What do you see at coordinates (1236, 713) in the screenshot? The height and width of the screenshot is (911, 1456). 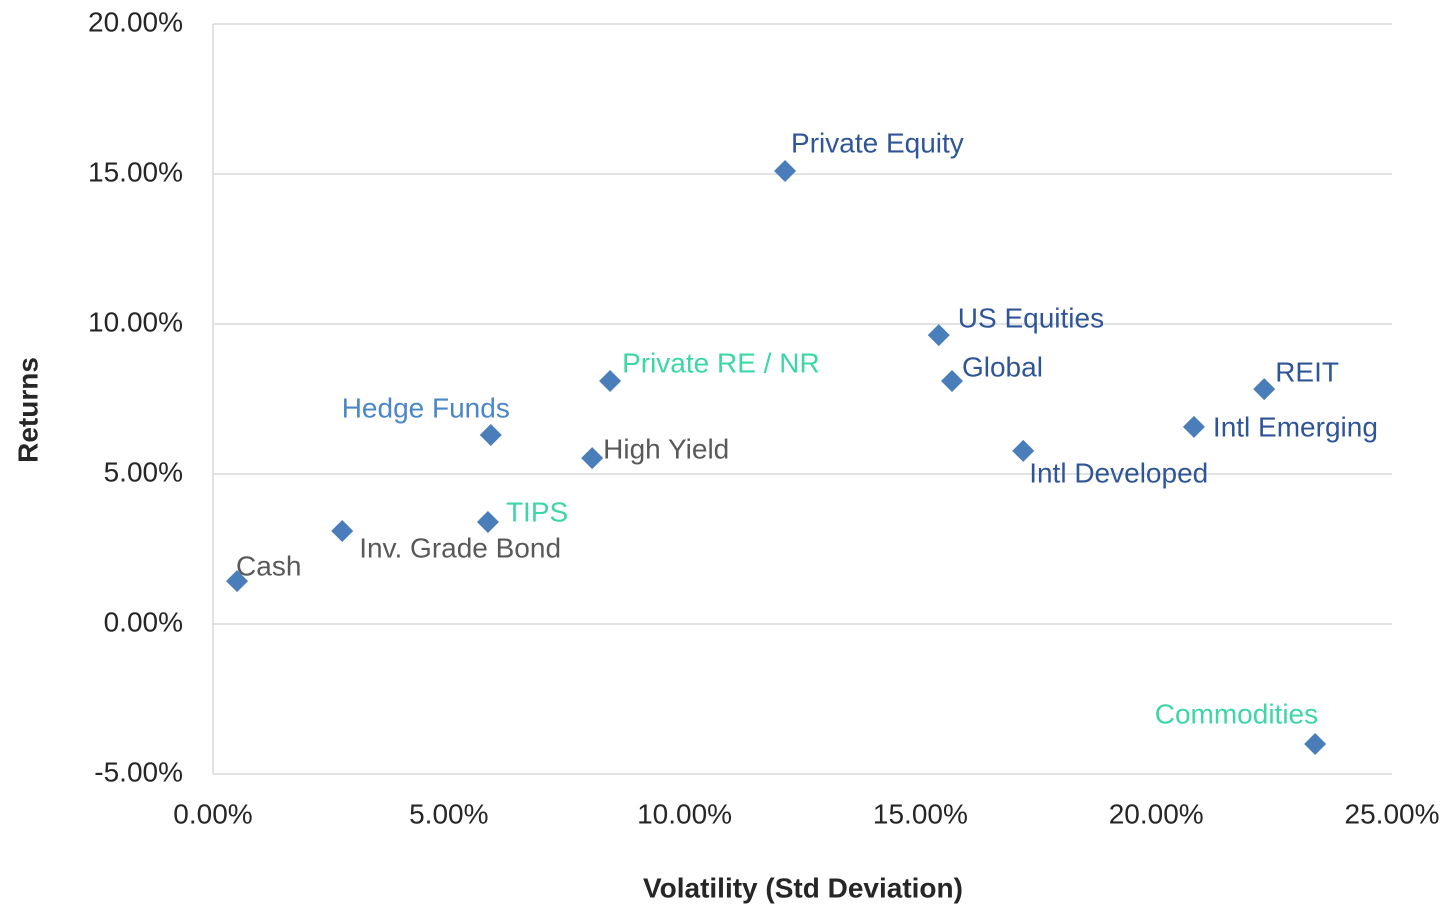 I see `point-label: Commodities` at bounding box center [1236, 713].